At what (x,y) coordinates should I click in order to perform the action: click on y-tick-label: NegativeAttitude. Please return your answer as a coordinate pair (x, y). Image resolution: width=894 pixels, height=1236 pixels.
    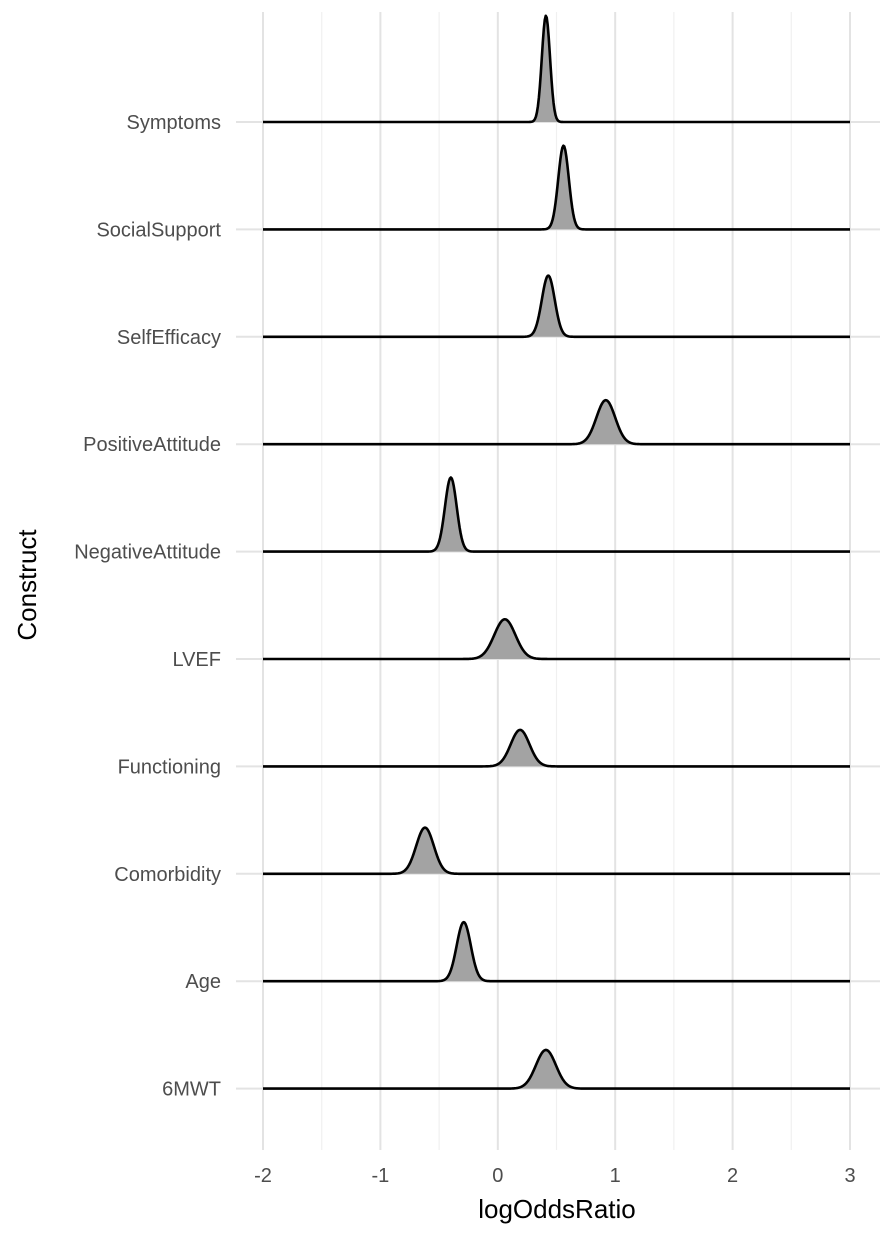
    Looking at the image, I should click on (147, 553).